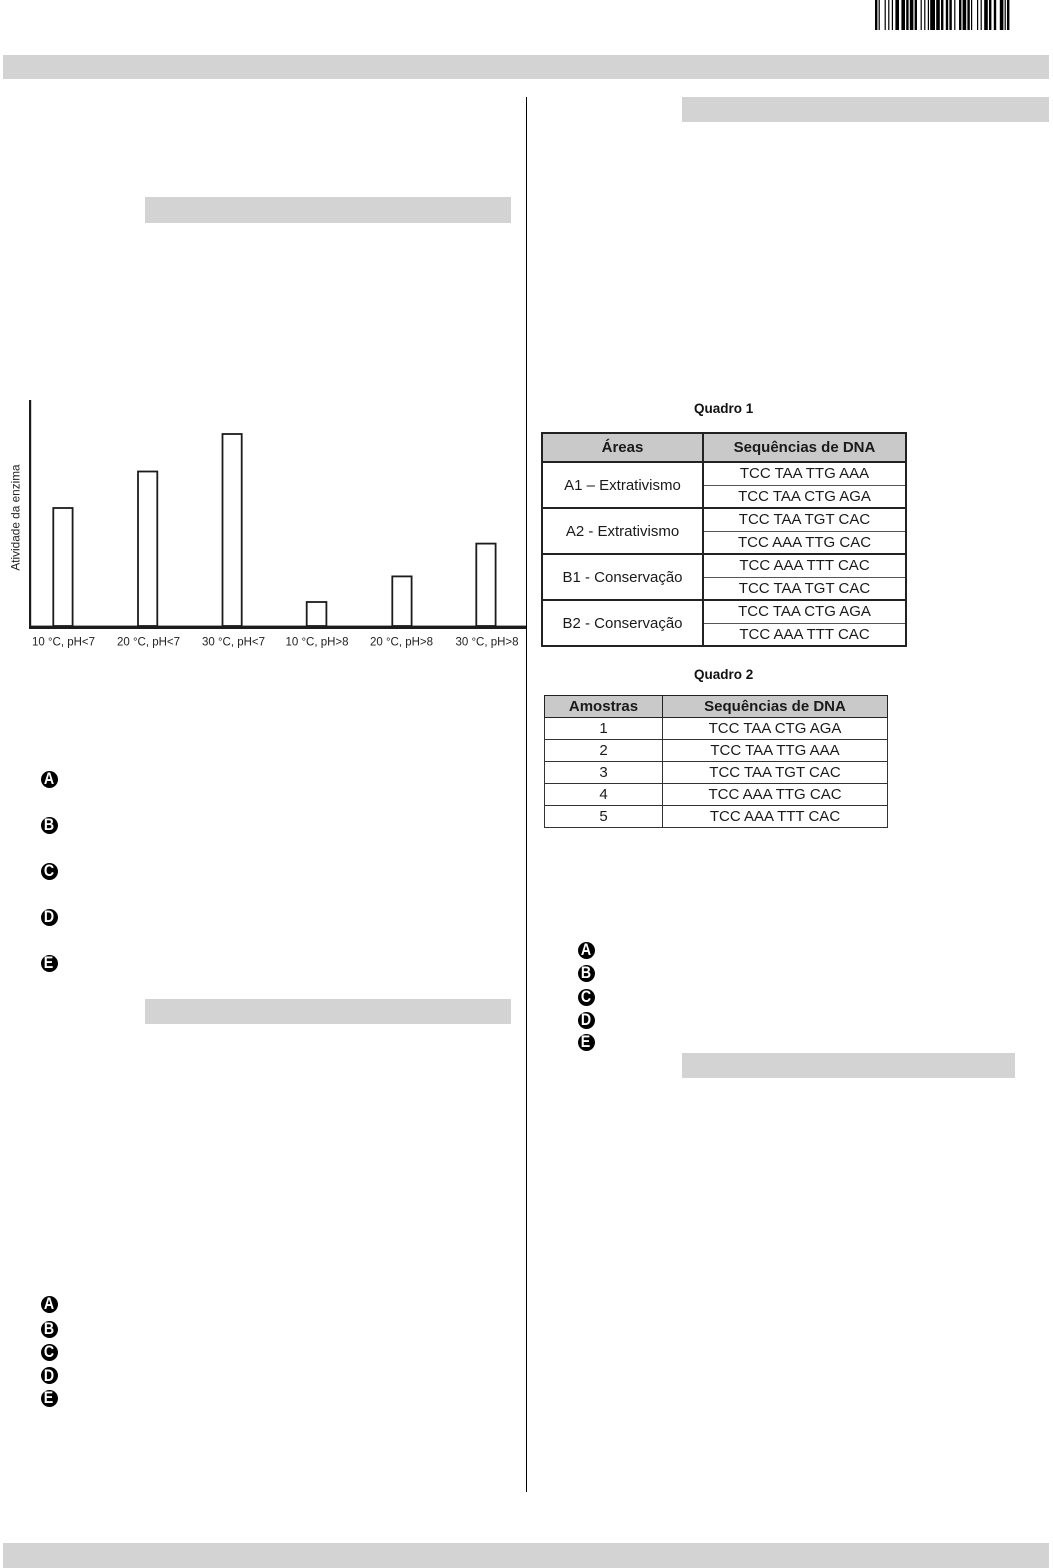 The height and width of the screenshot is (1568, 1053). What do you see at coordinates (148, 643) in the screenshot?
I see `svg-text: 20 °C, pH<7` at bounding box center [148, 643].